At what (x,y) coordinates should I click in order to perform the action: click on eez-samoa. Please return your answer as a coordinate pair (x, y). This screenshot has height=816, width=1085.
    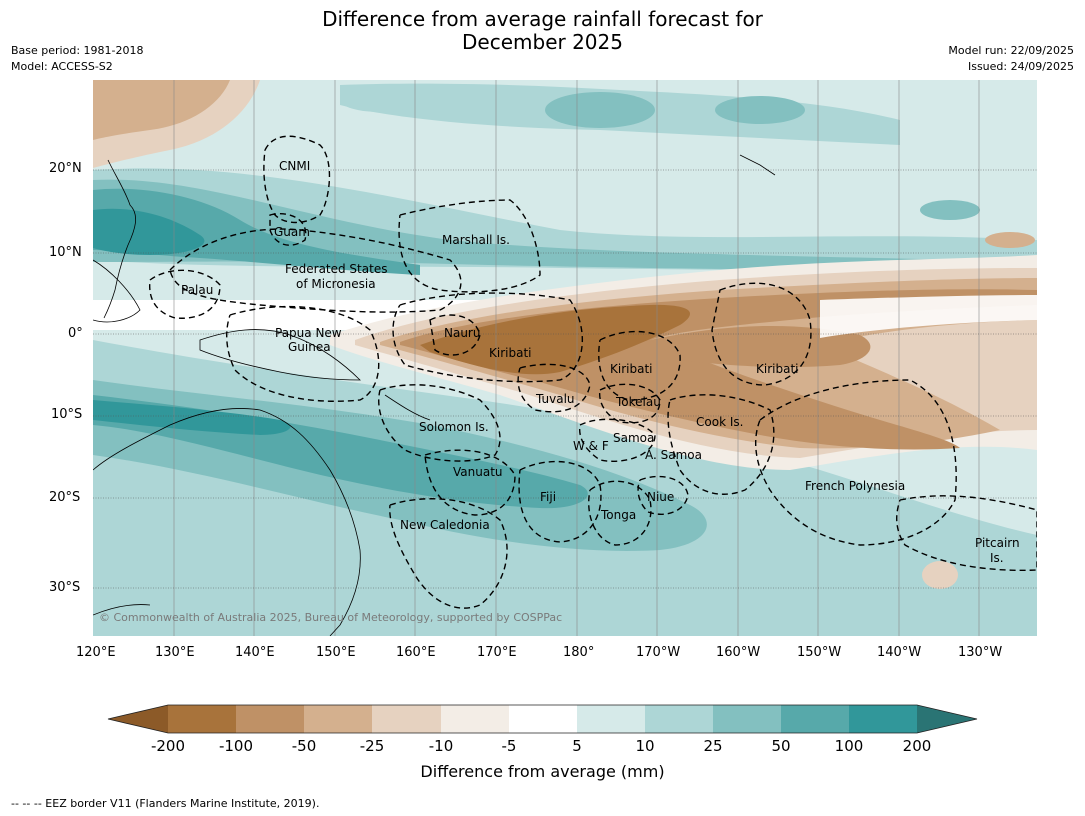
    Looking at the image, I should click on (617, 440).